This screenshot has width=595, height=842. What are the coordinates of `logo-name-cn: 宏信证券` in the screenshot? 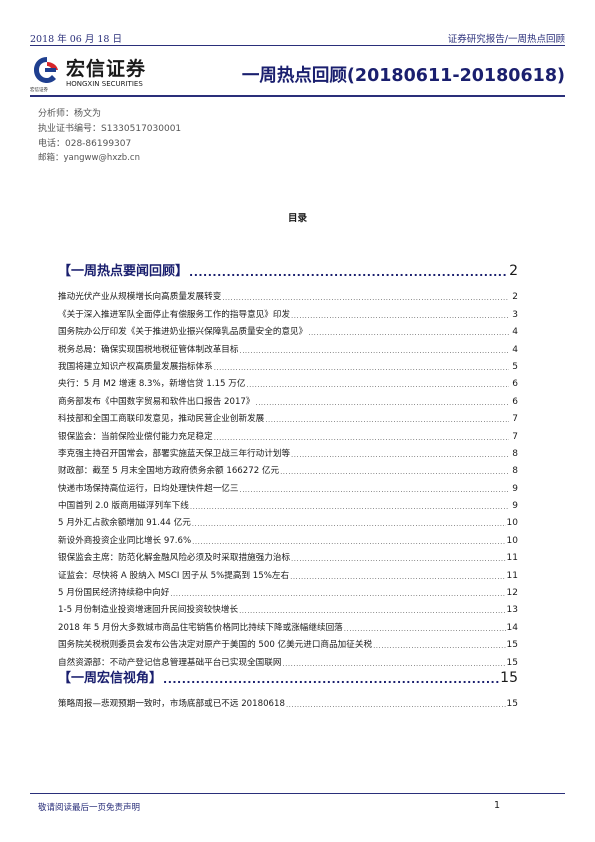 It's located at (106, 69).